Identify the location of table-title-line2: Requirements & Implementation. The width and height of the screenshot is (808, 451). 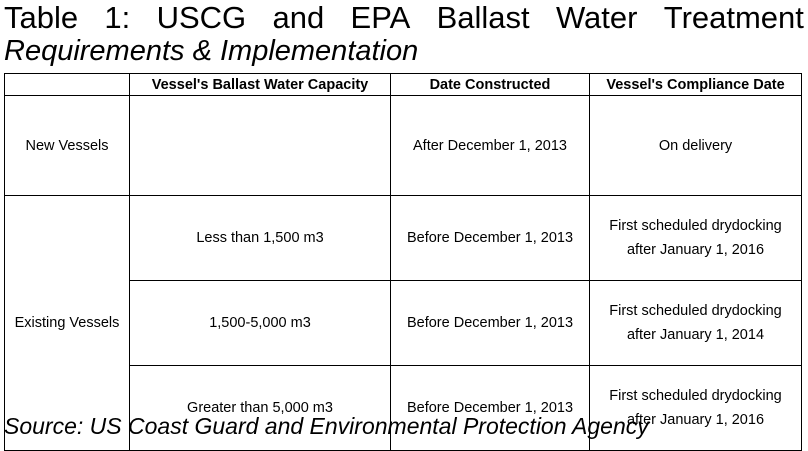
(211, 51).